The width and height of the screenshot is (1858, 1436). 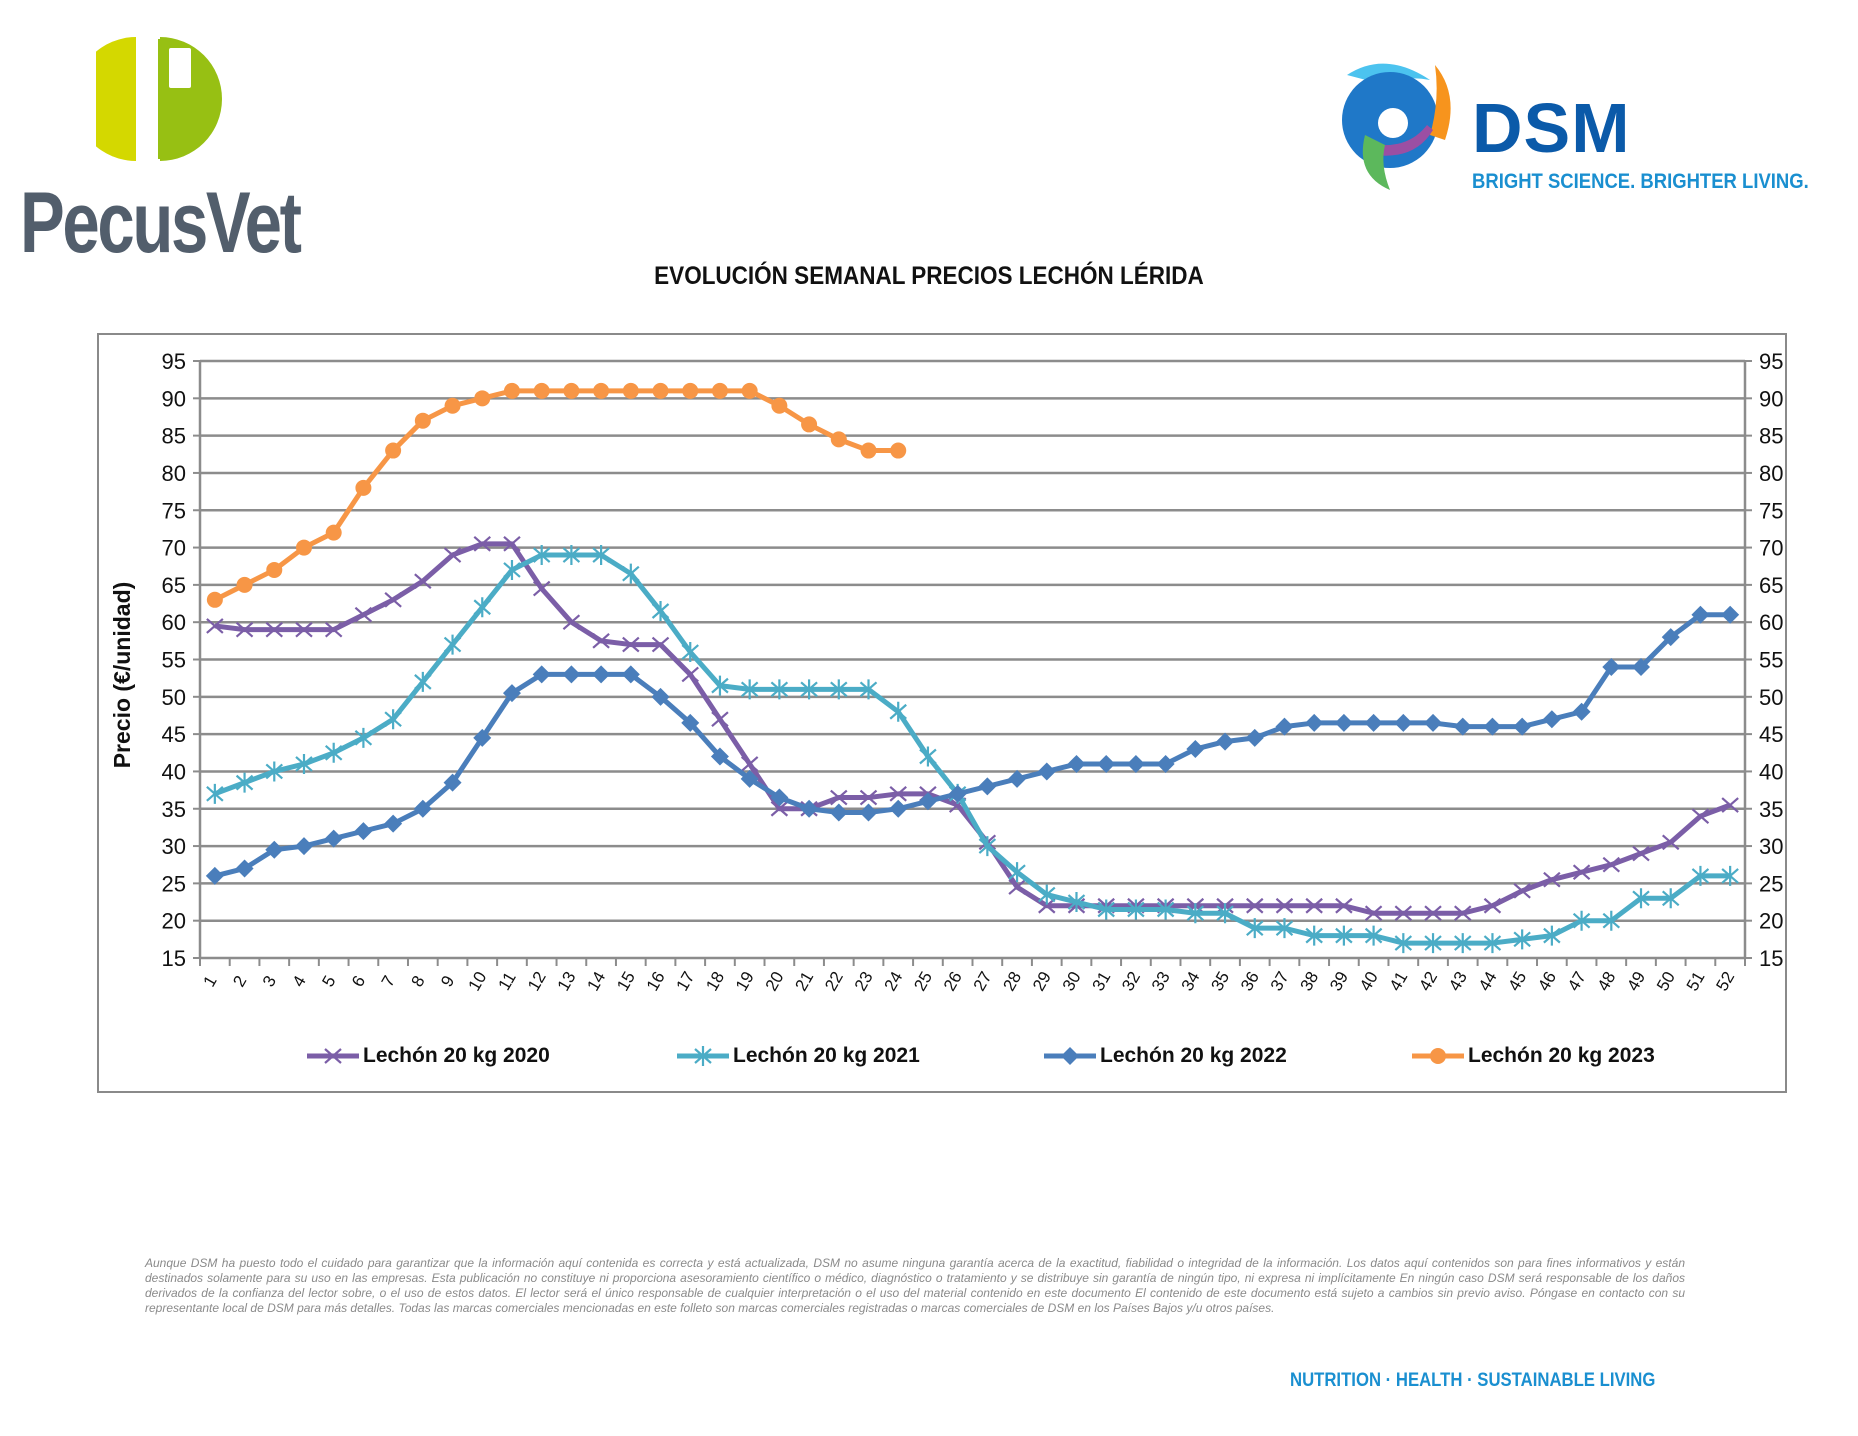 What do you see at coordinates (478, 981) in the screenshot?
I see `x-tick-label: 10` at bounding box center [478, 981].